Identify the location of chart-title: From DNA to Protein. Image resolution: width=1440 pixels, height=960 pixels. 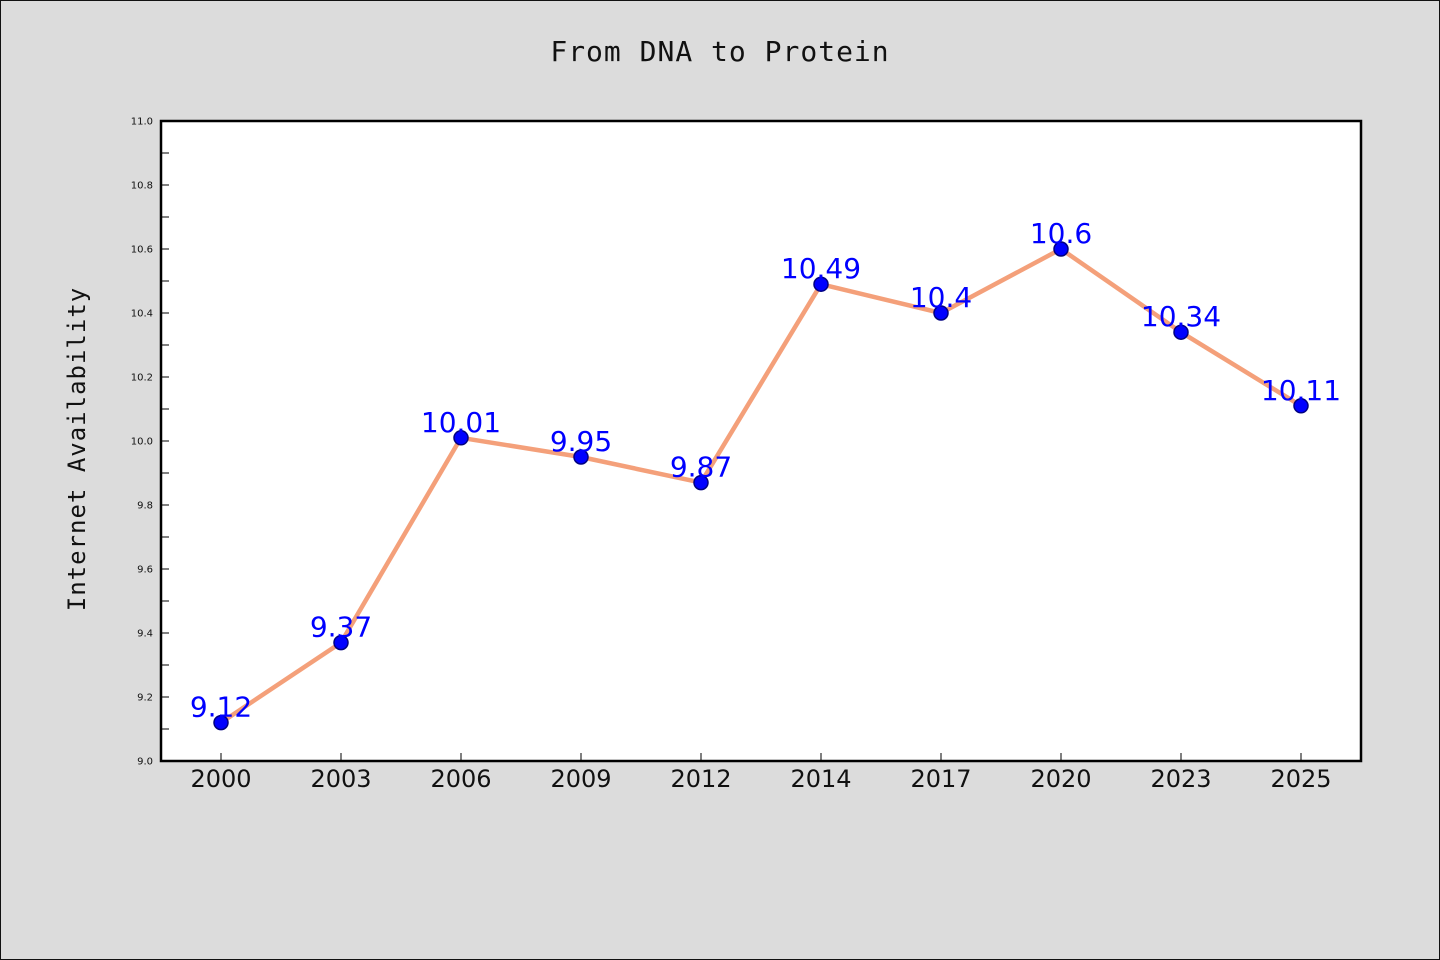
(720, 51).